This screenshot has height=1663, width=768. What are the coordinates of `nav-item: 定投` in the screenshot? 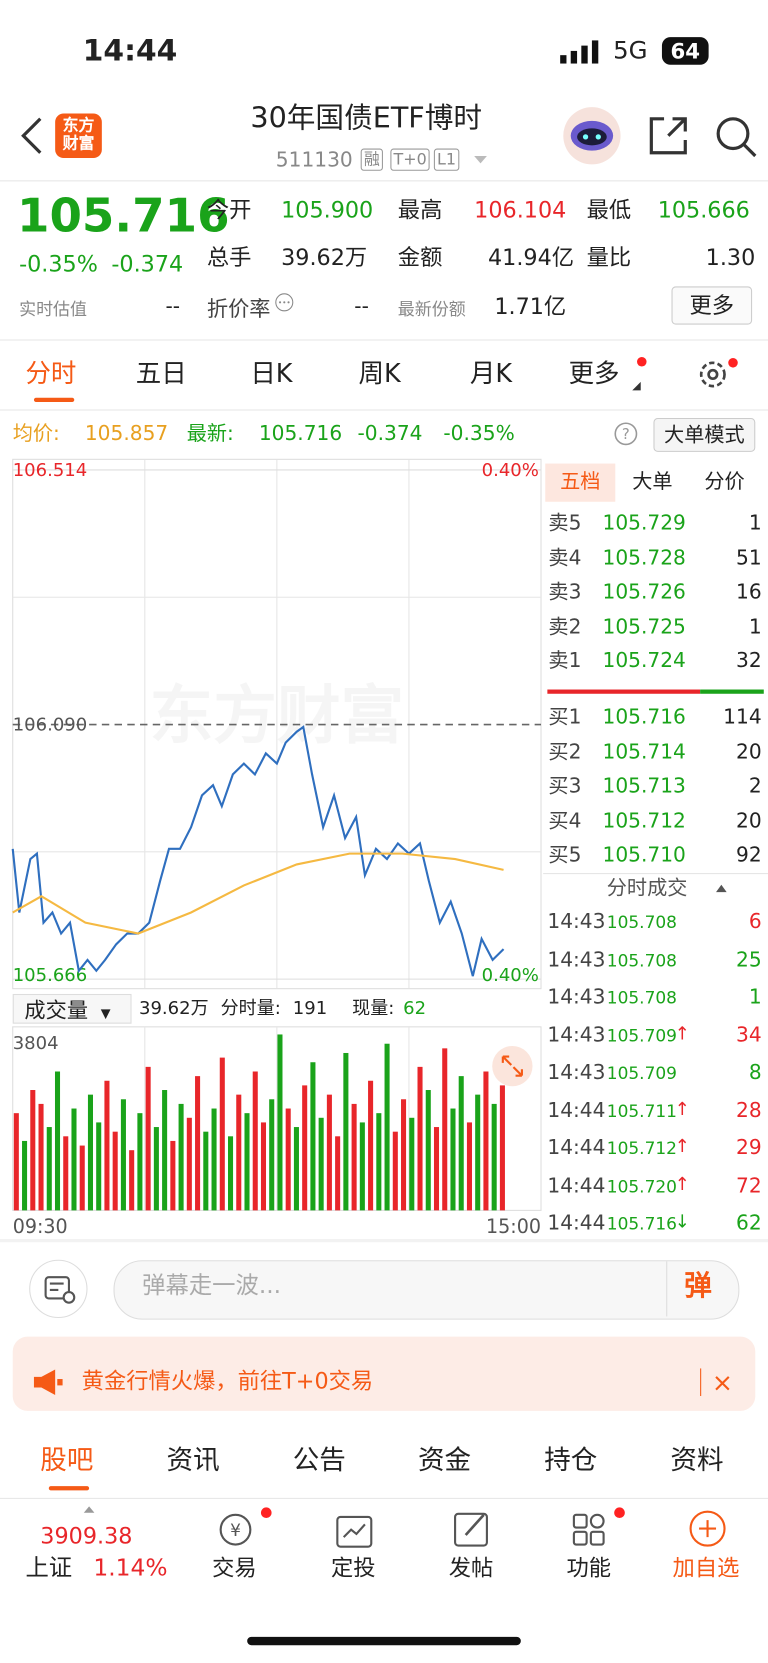 It's located at (353, 1568).